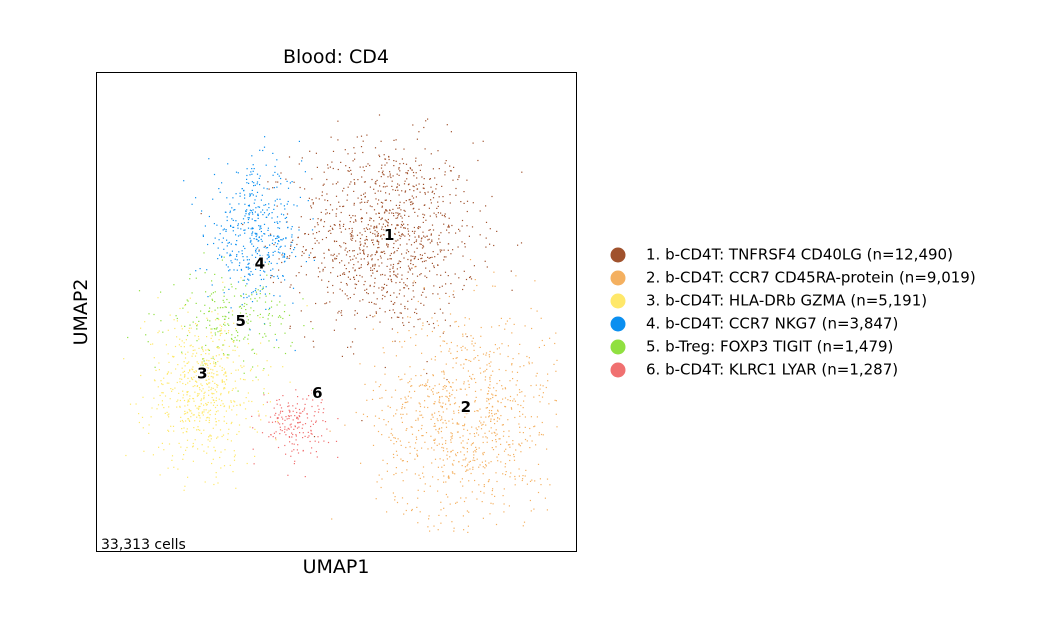  What do you see at coordinates (443, 396) in the screenshot?
I see `series-2-points` at bounding box center [443, 396].